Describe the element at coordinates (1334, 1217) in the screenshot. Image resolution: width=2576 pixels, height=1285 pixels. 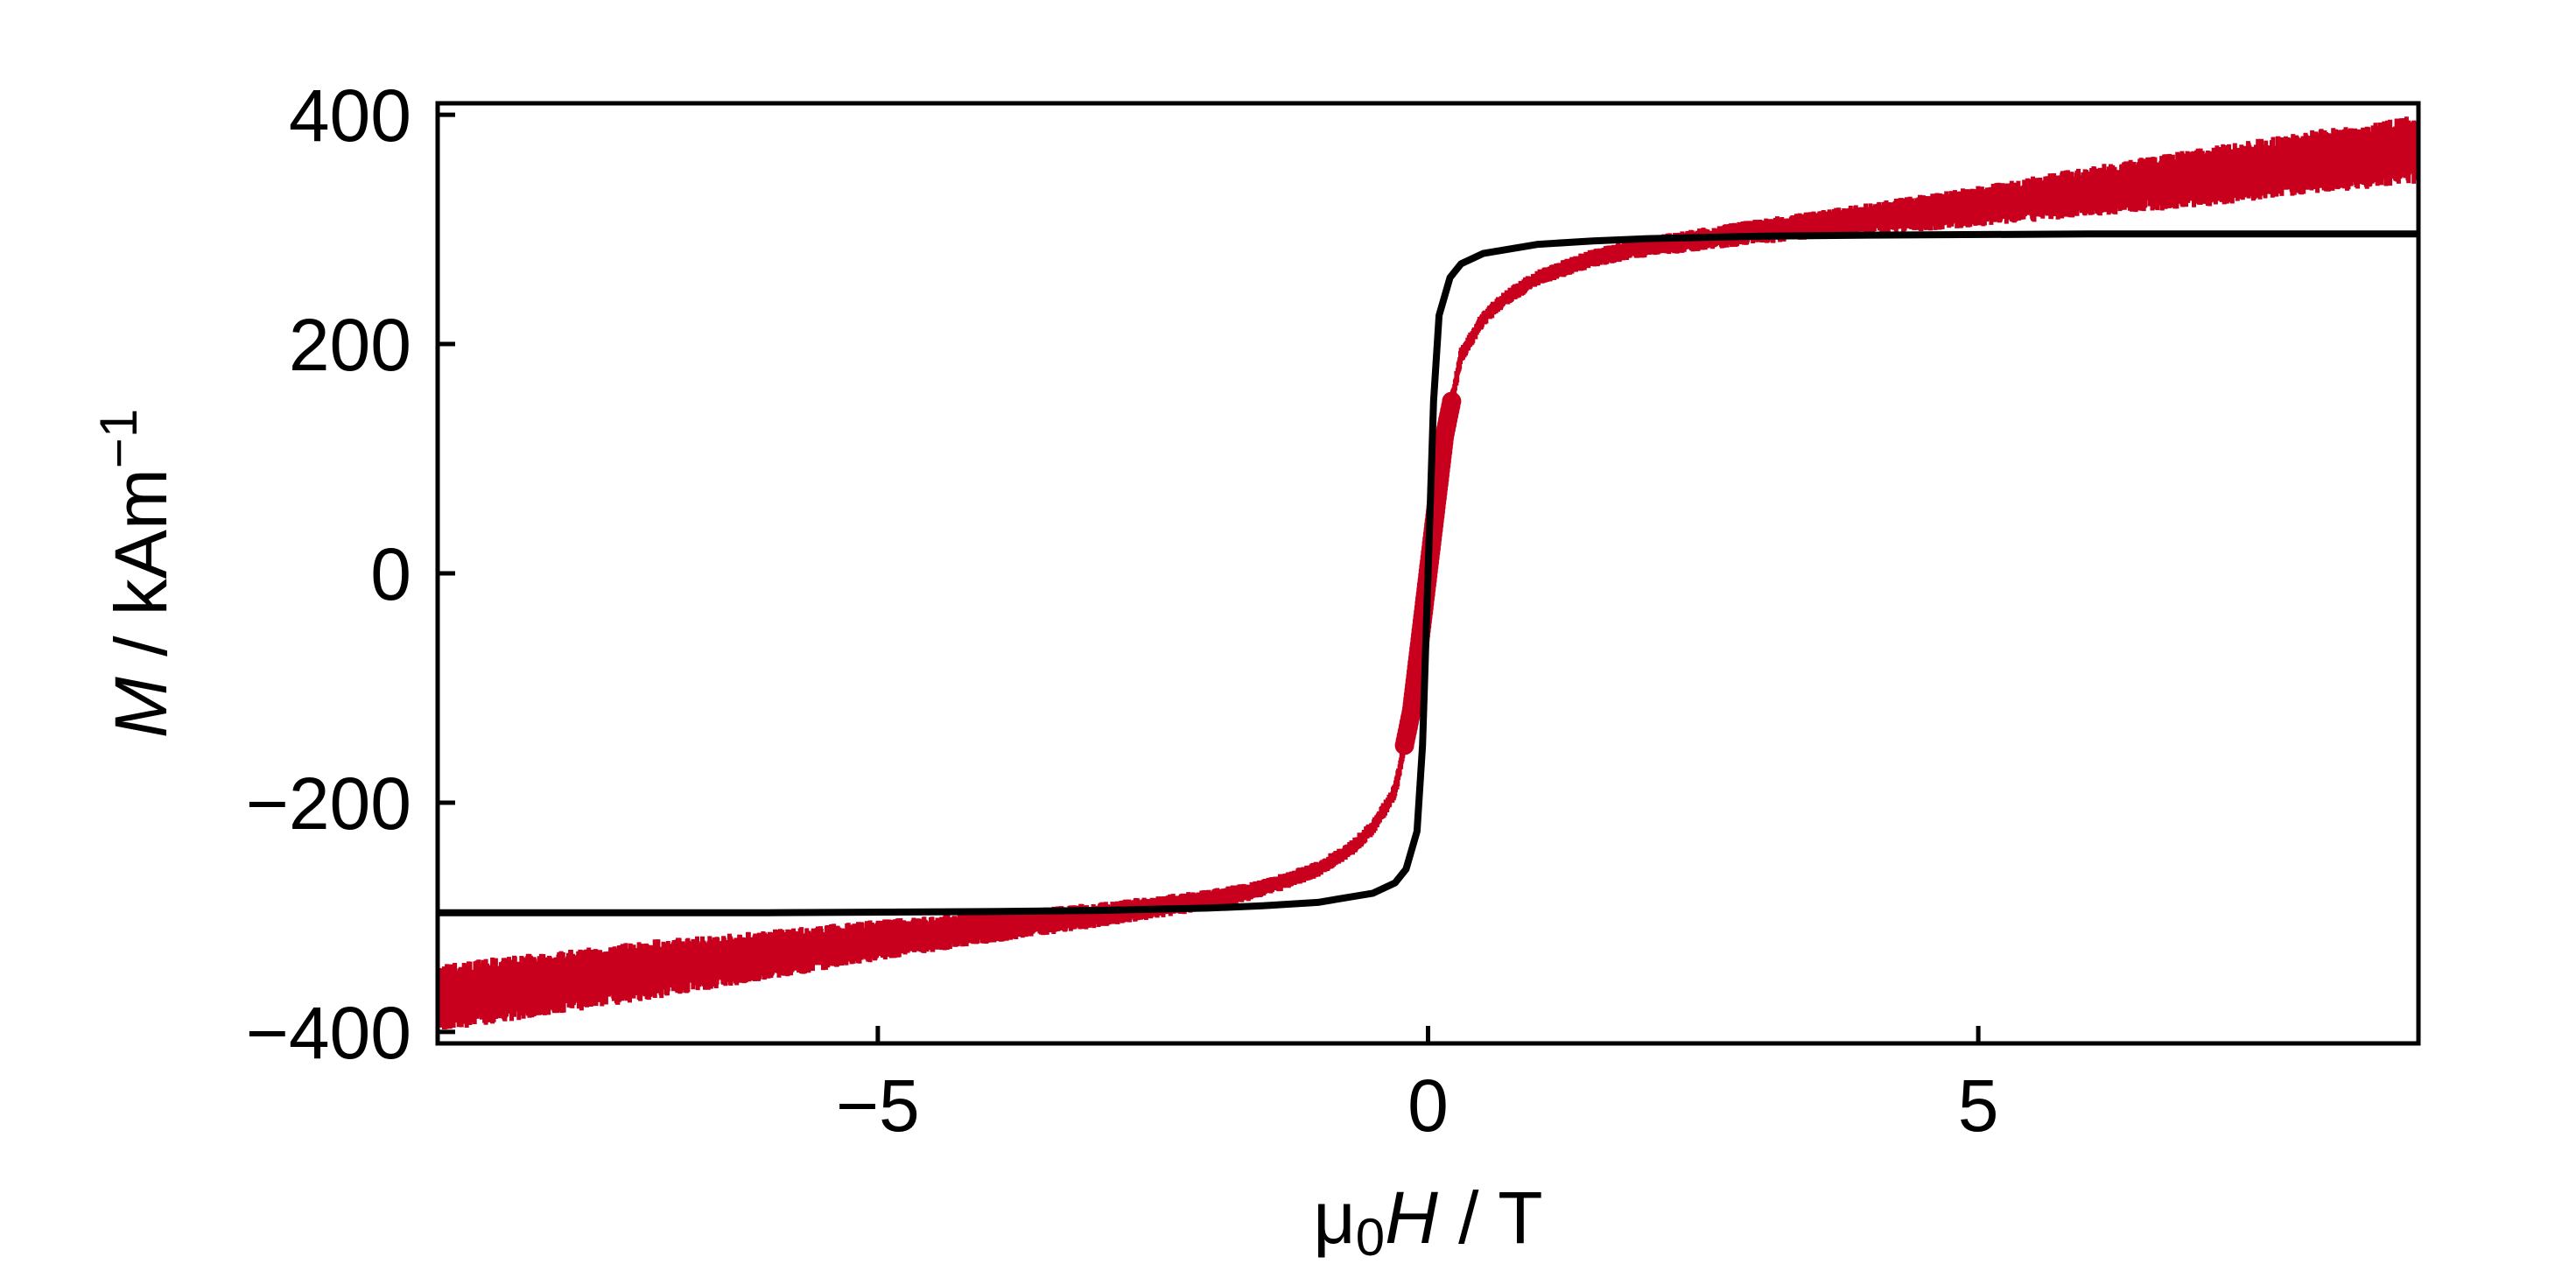
I see `x-axis-label-prefix: μ` at that location.